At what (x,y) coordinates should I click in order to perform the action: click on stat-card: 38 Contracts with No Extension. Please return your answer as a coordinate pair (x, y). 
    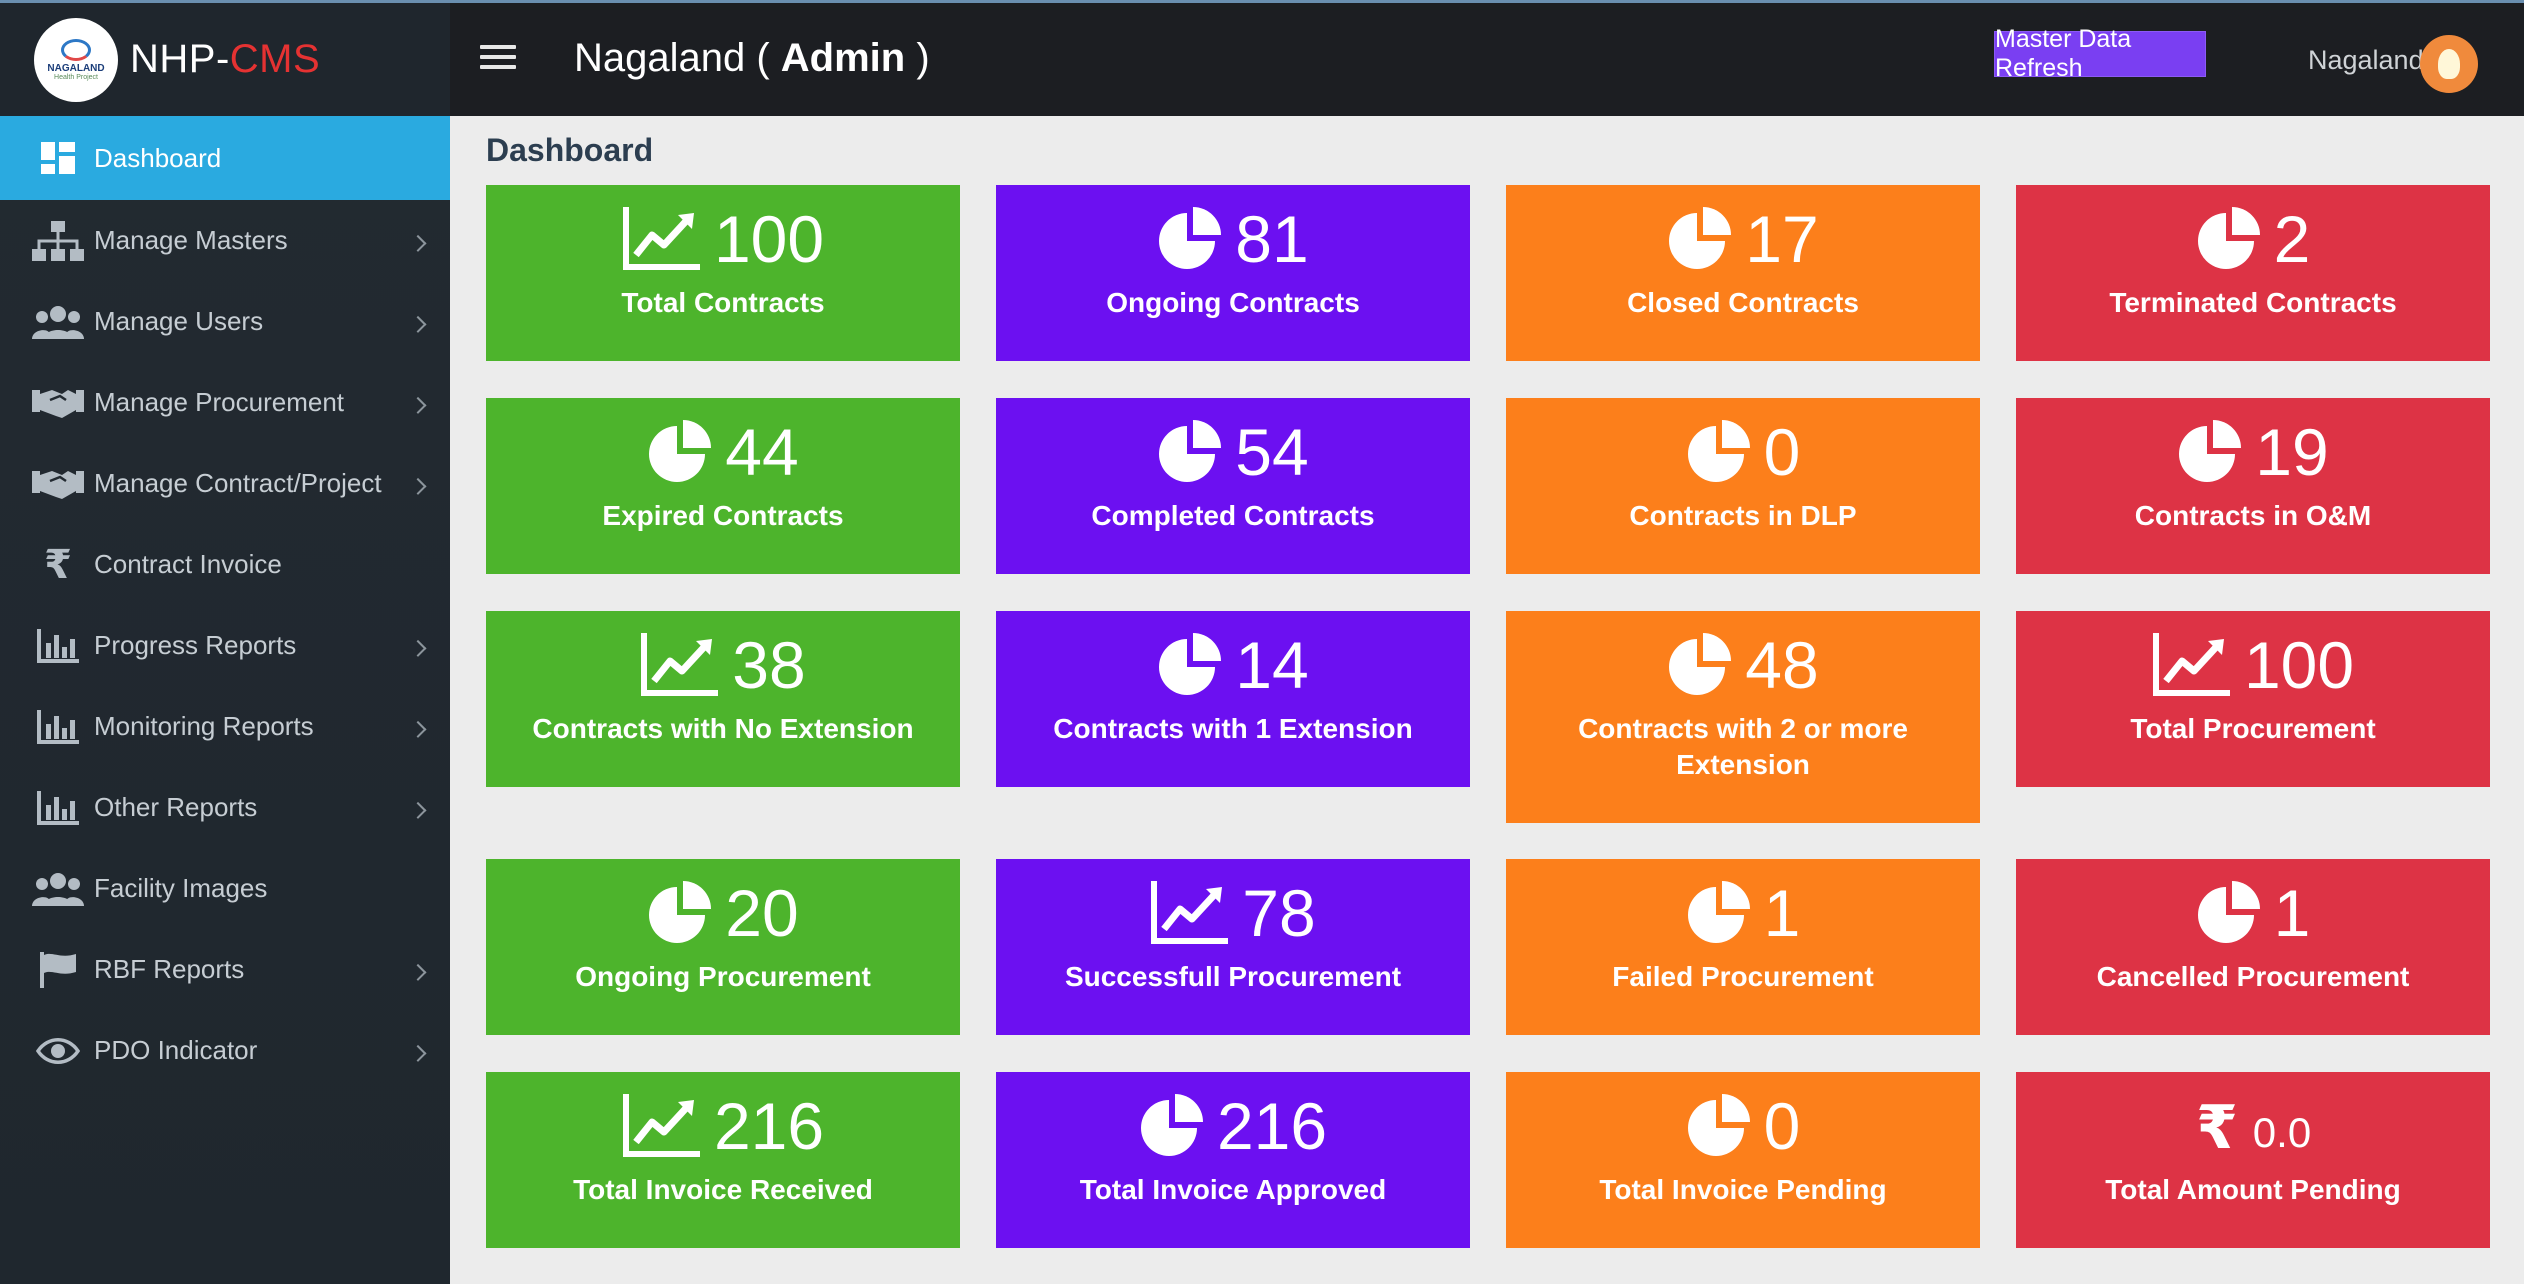
    Looking at the image, I should click on (723, 699).